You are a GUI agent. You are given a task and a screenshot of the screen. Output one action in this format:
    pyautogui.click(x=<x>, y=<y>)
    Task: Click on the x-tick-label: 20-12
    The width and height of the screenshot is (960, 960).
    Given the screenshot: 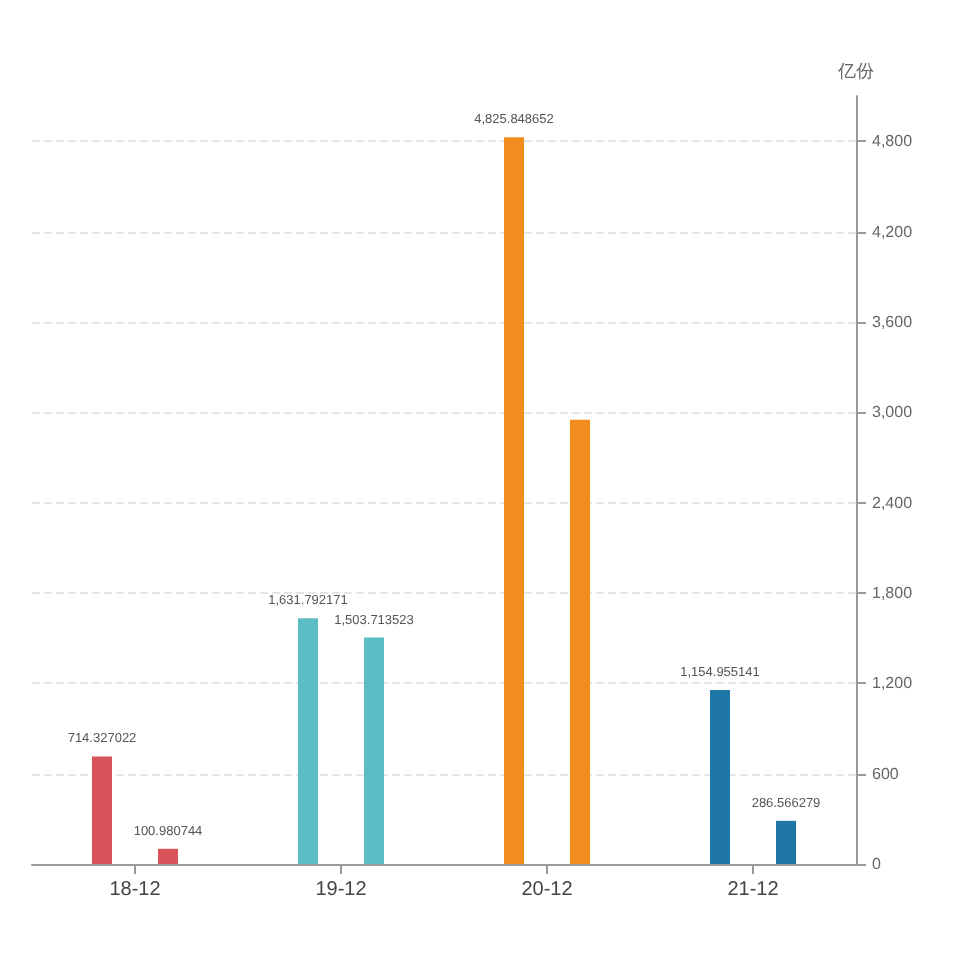 What is the action you would take?
    pyautogui.click(x=547, y=890)
    